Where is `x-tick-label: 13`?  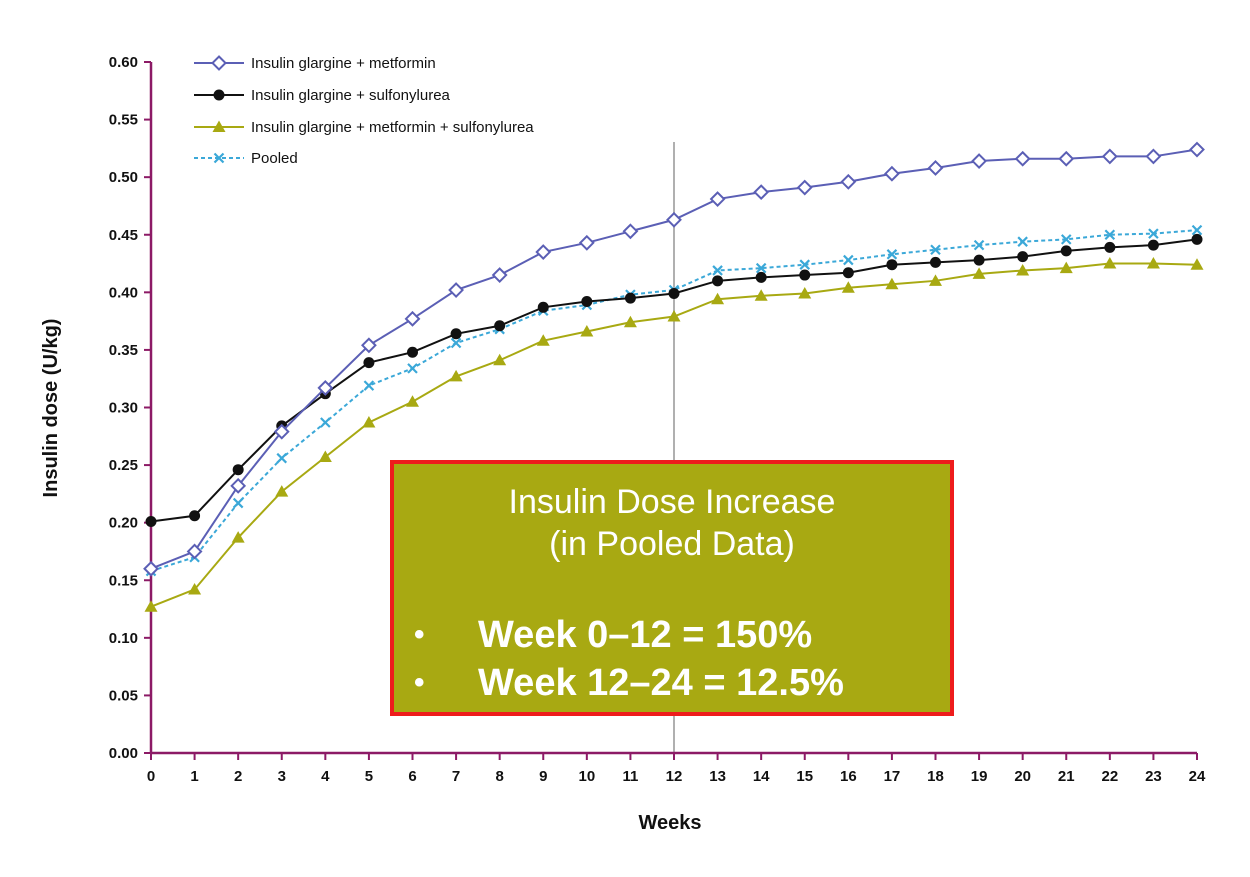 x-tick-label: 13 is located at coordinates (717, 776).